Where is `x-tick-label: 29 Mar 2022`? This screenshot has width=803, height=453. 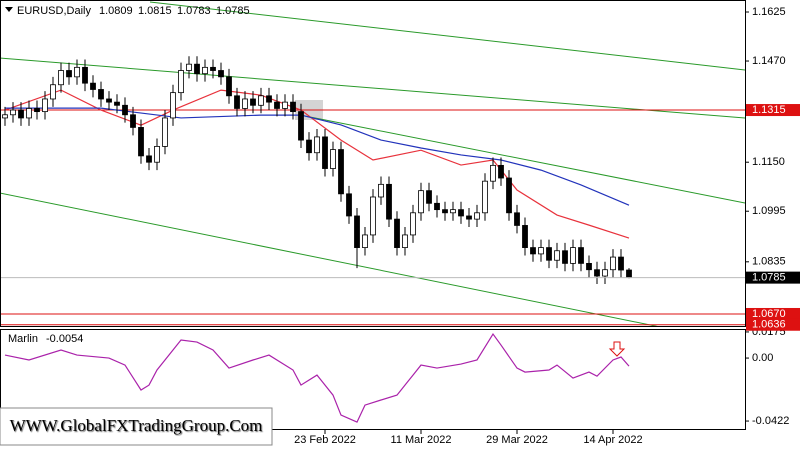
x-tick-label: 29 Mar 2022 is located at coordinates (517, 440).